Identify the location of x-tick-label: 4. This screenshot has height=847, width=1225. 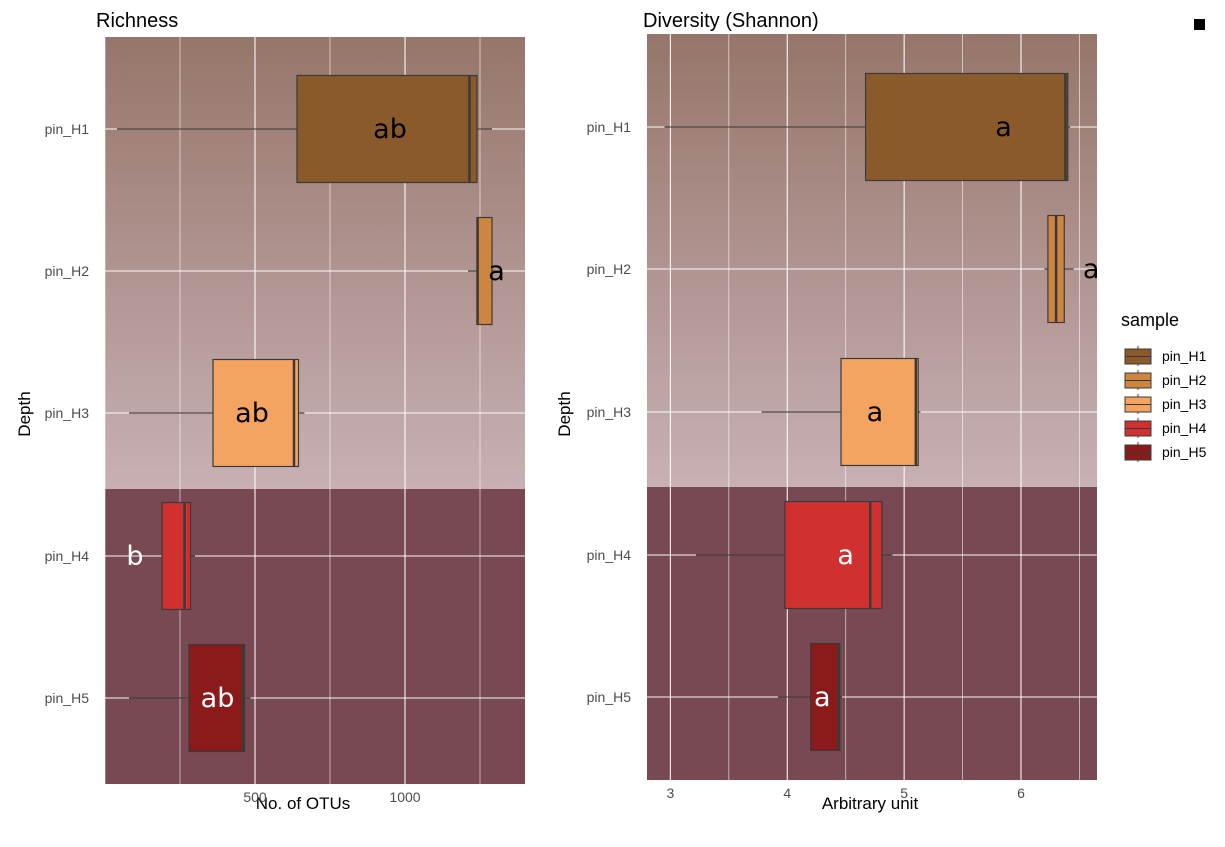
(787, 793).